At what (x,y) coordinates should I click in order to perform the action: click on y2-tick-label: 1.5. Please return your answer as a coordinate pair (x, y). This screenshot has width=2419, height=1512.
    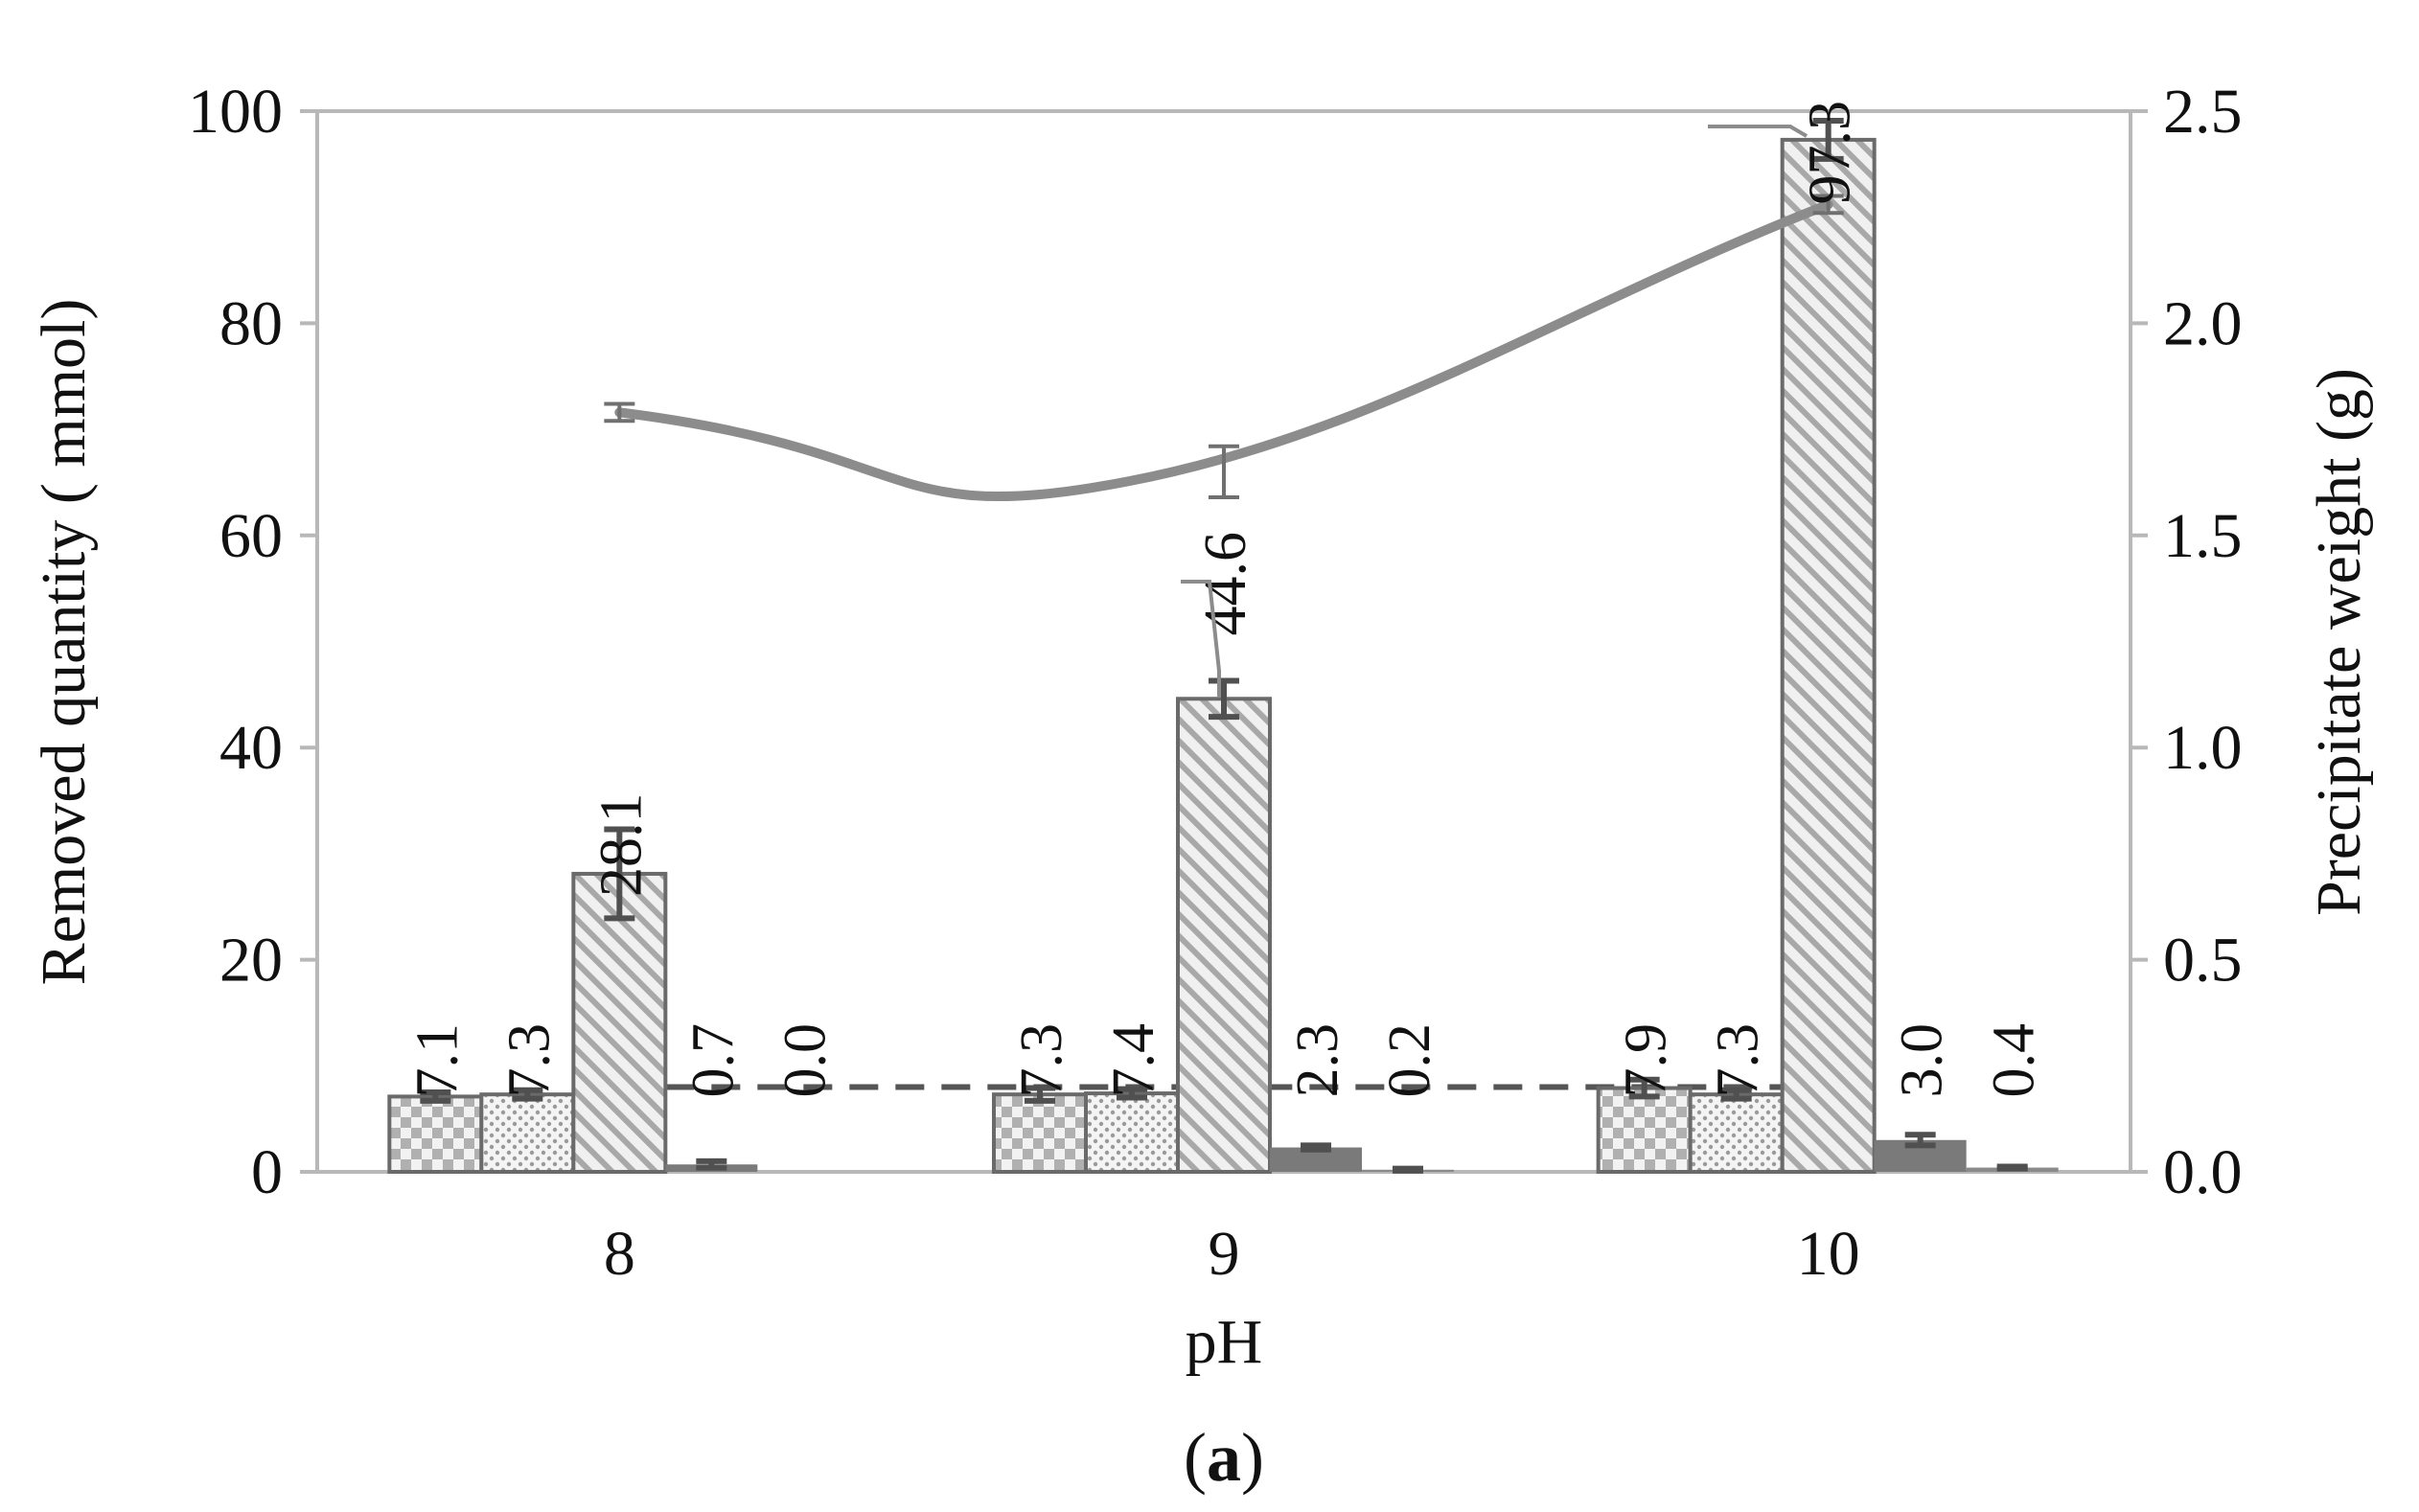
    Looking at the image, I should click on (2203, 536).